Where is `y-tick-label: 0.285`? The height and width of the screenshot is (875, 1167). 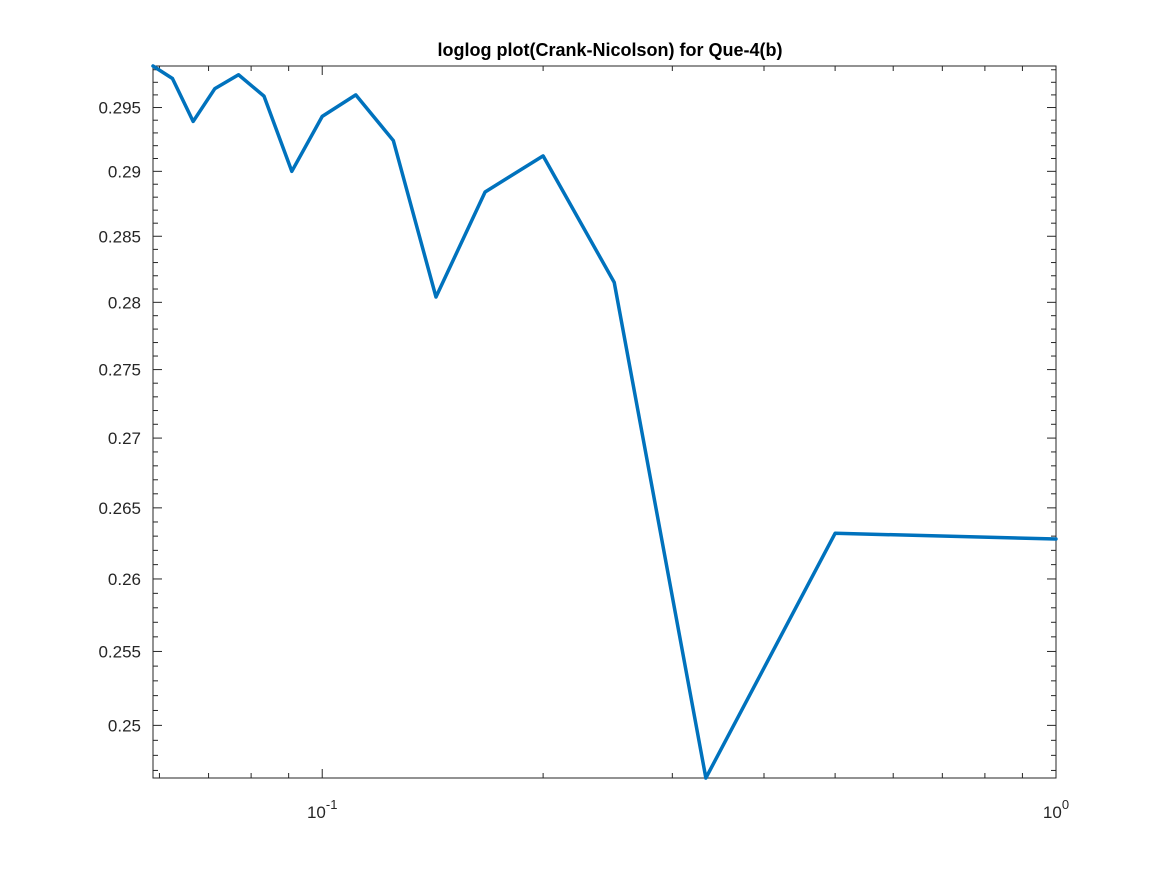 y-tick-label: 0.285 is located at coordinates (119, 236).